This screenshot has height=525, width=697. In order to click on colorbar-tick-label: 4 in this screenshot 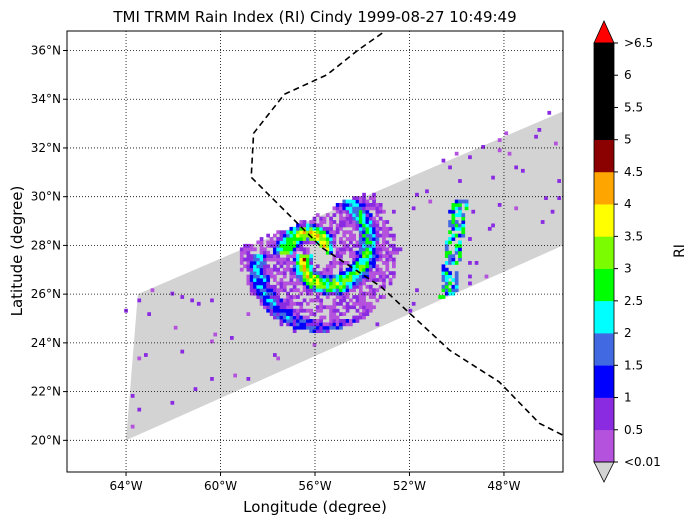, I will do `click(628, 204)`.